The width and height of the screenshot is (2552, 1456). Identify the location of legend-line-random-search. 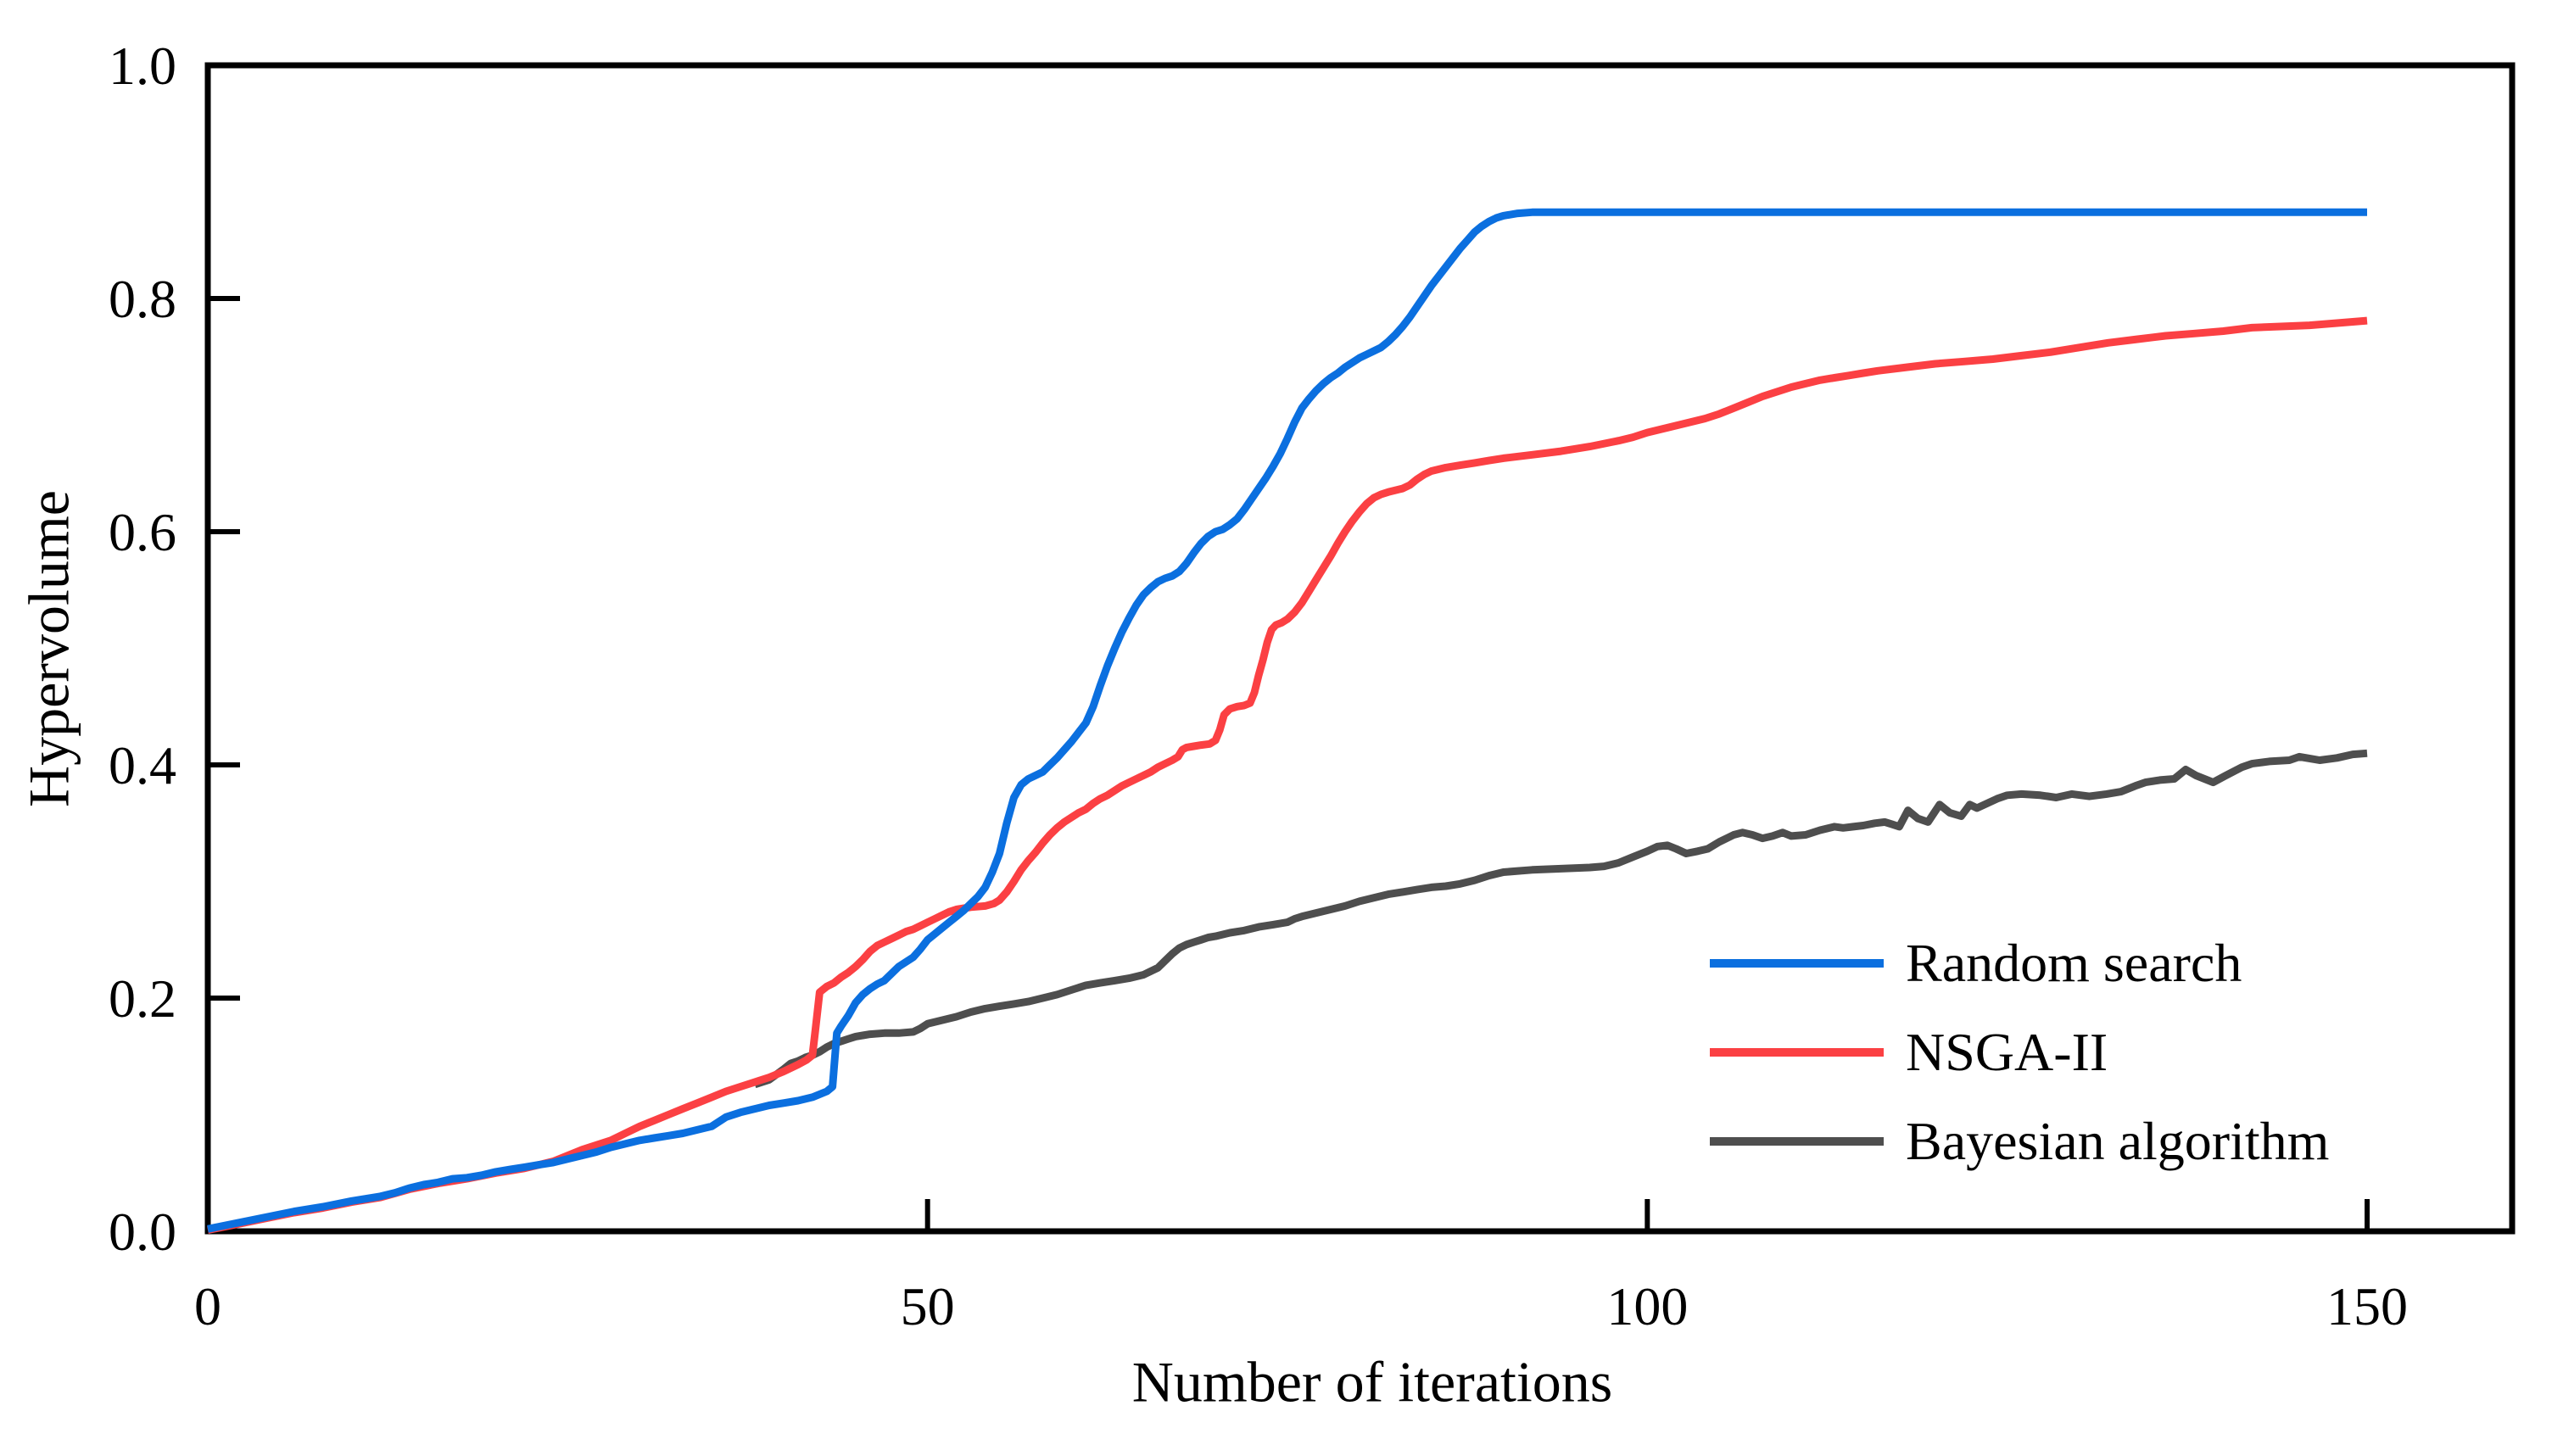
(1797, 963).